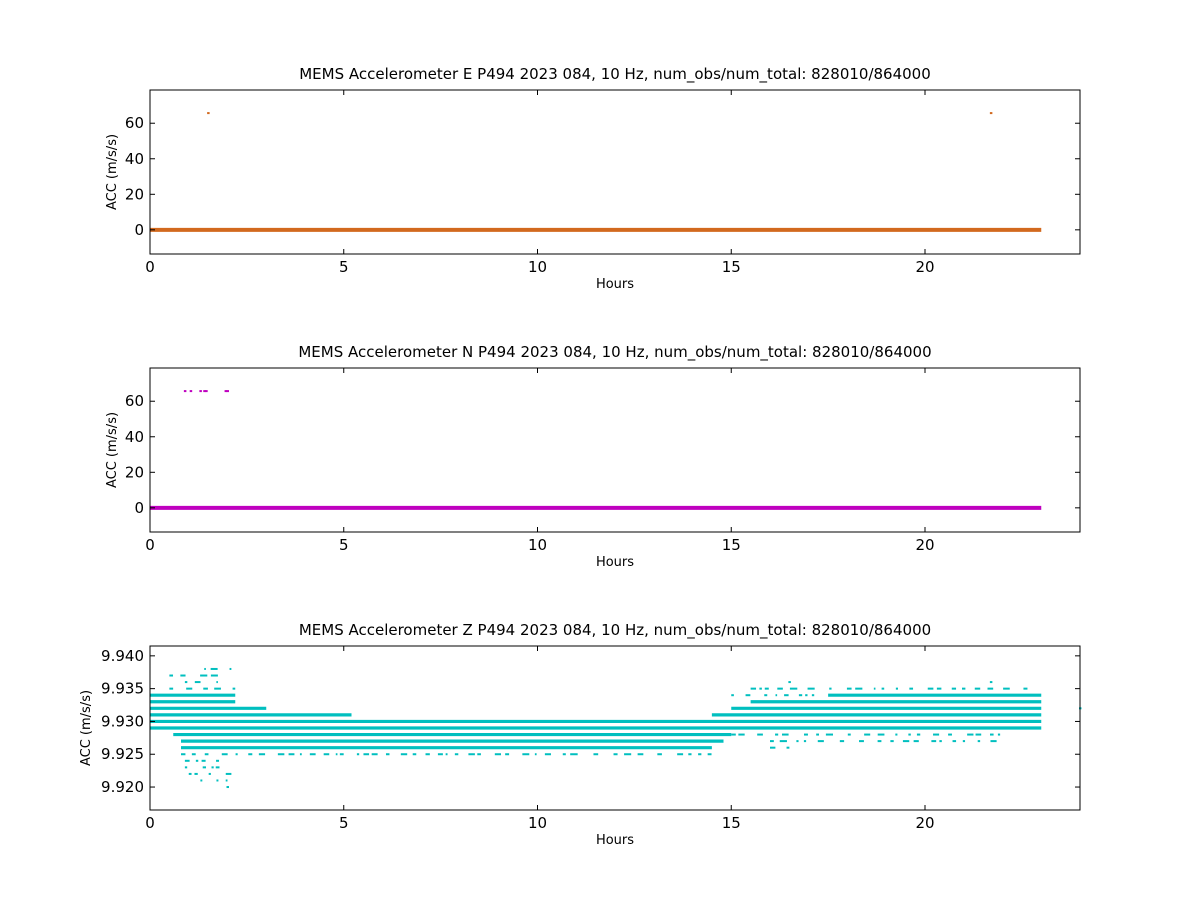 The width and height of the screenshot is (1200, 900). I want to click on x-tick-label-z: 15, so click(731, 823).